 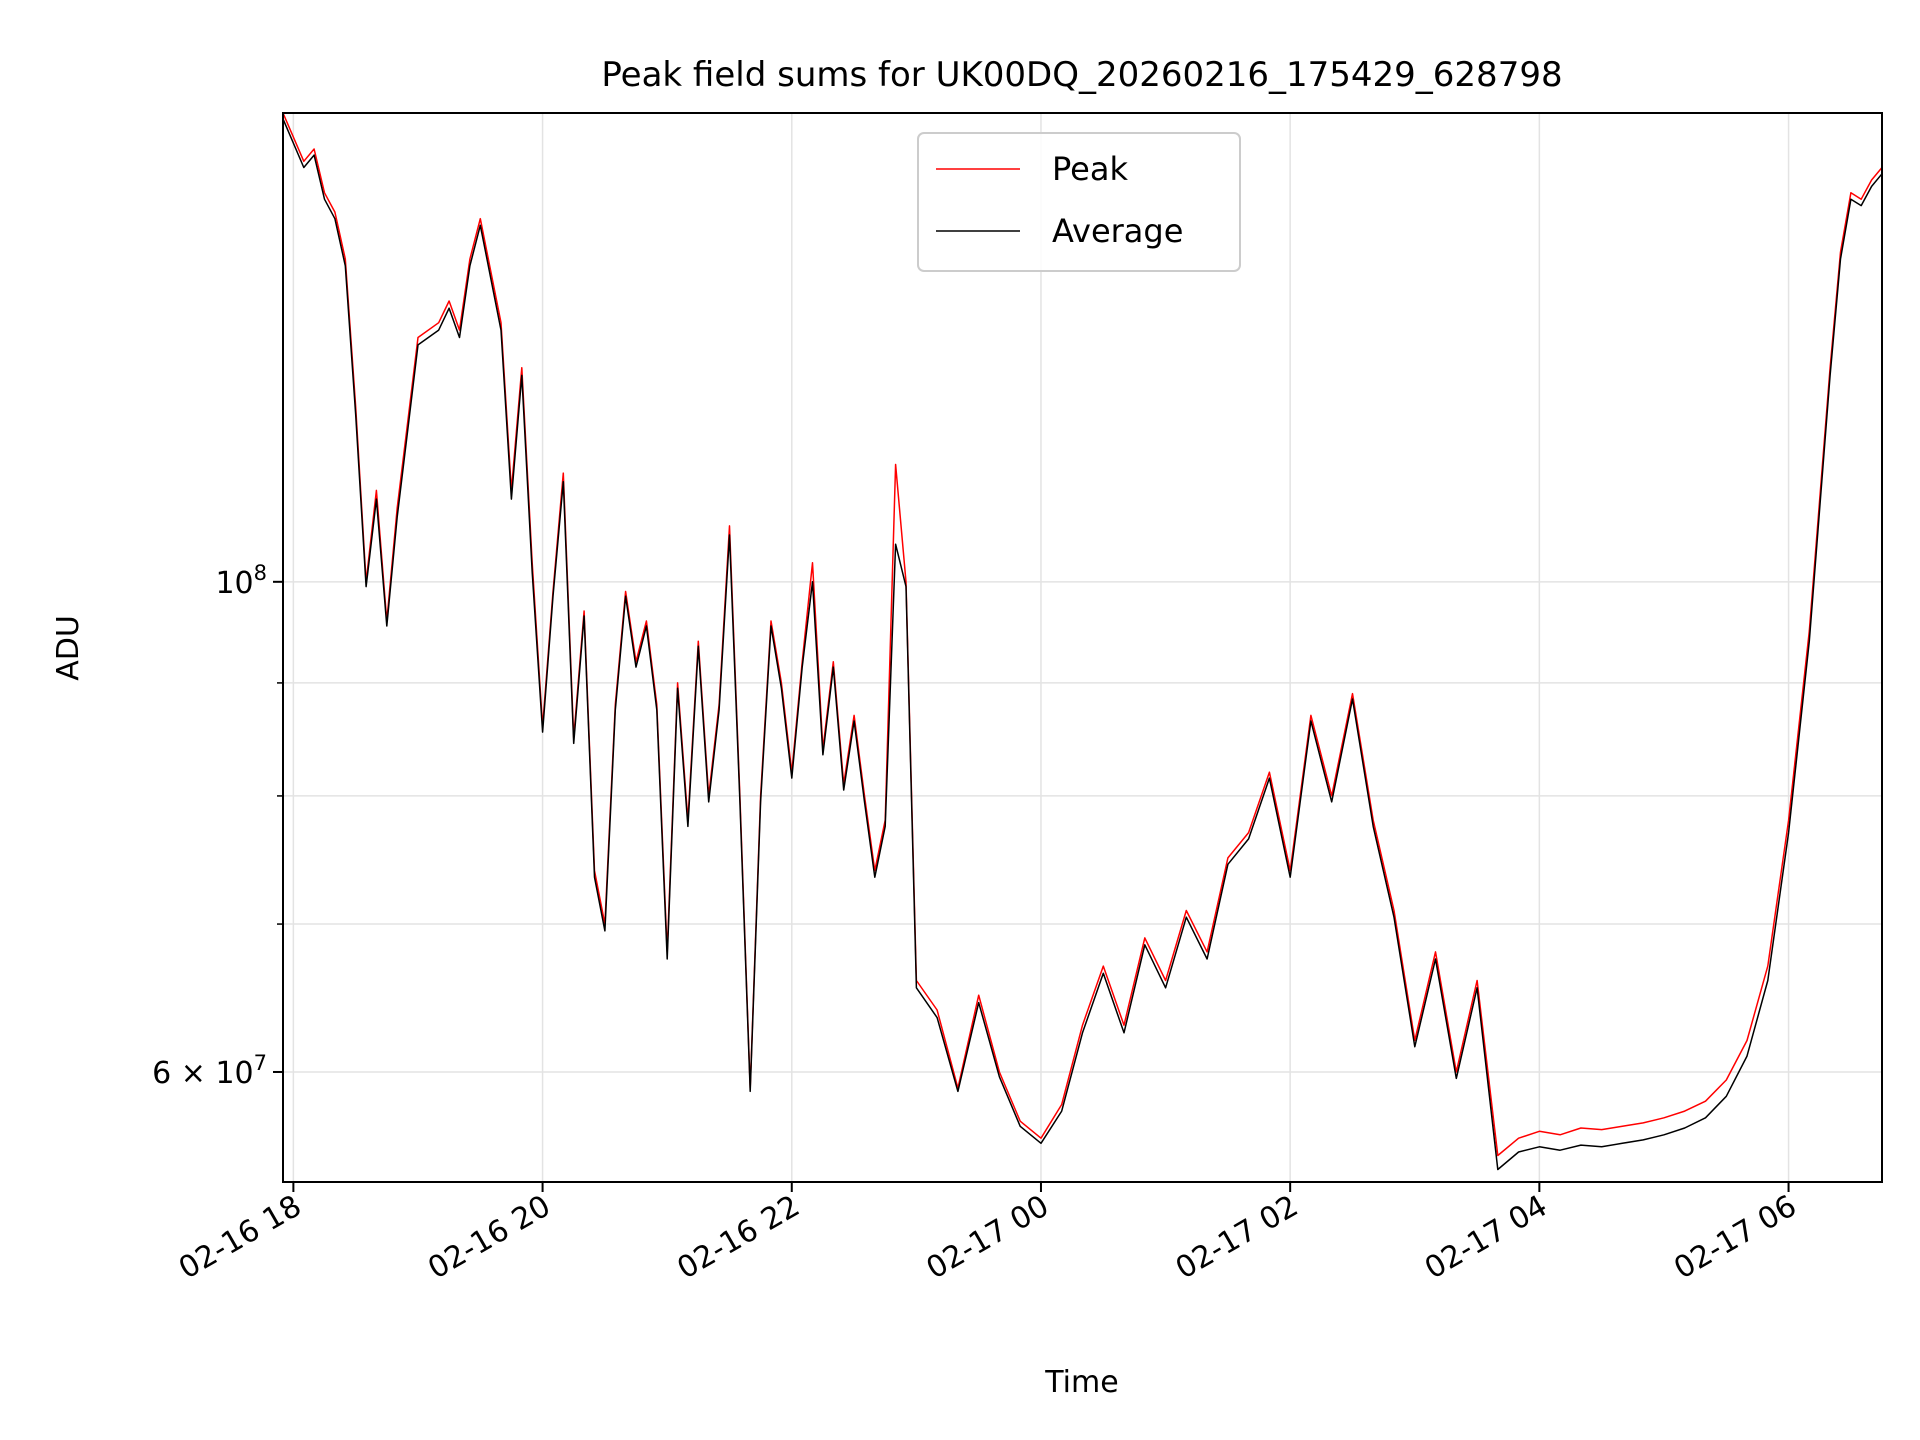 I want to click on legend-label-average: Average, so click(x=1117, y=231).